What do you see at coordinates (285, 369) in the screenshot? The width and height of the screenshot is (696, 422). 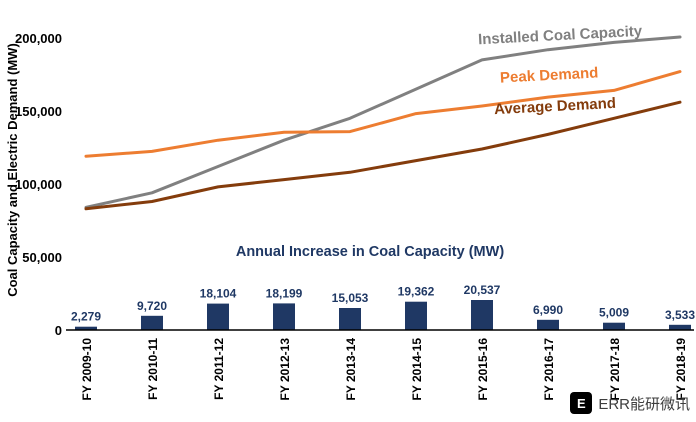 I see `x-category-label: FY 2012-13` at bounding box center [285, 369].